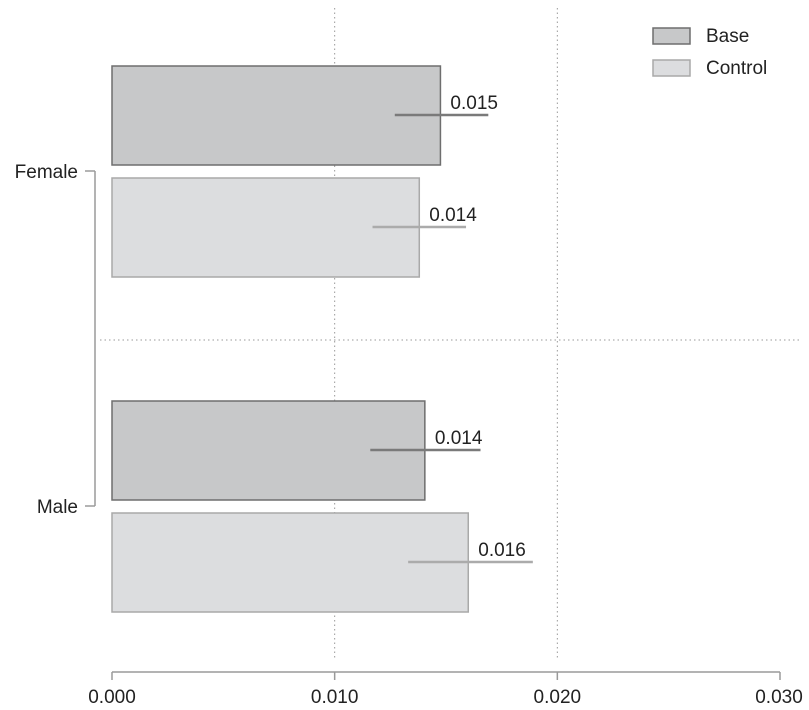  Describe the element at coordinates (459, 438) in the screenshot. I see `value-label-male-base: 0.014` at that location.